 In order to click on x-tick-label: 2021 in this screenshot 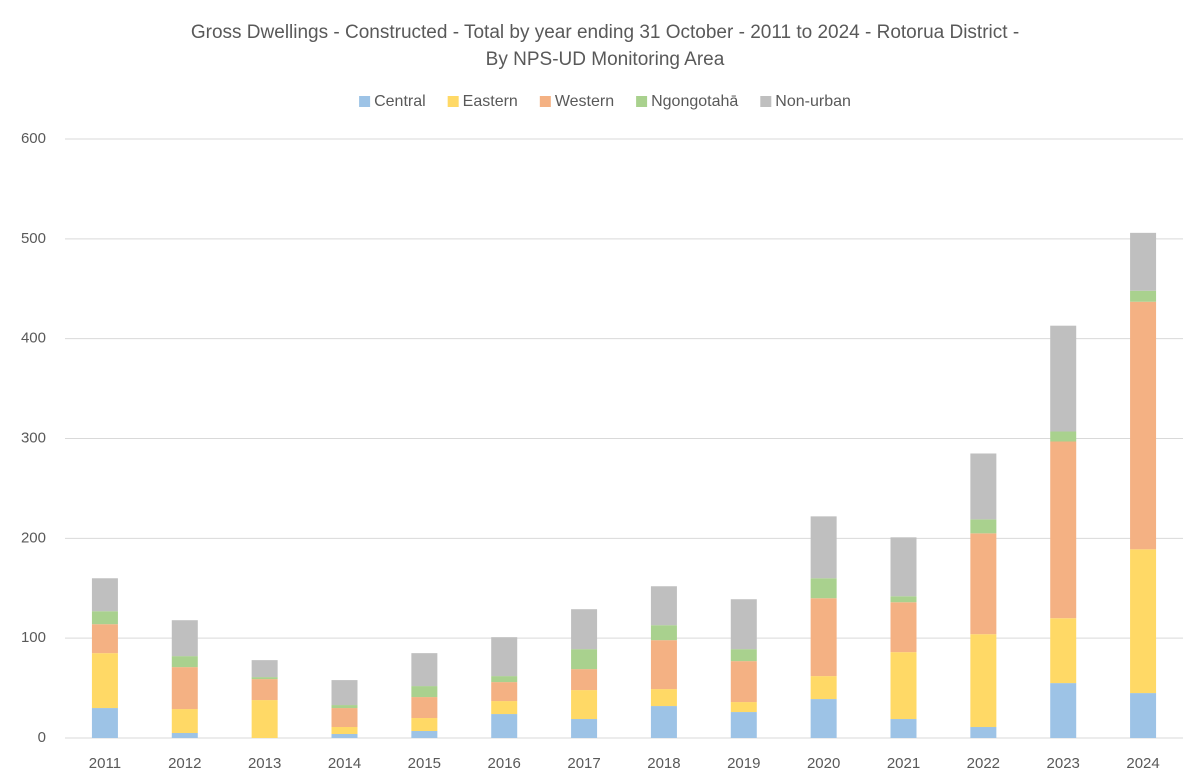, I will do `click(903, 763)`.